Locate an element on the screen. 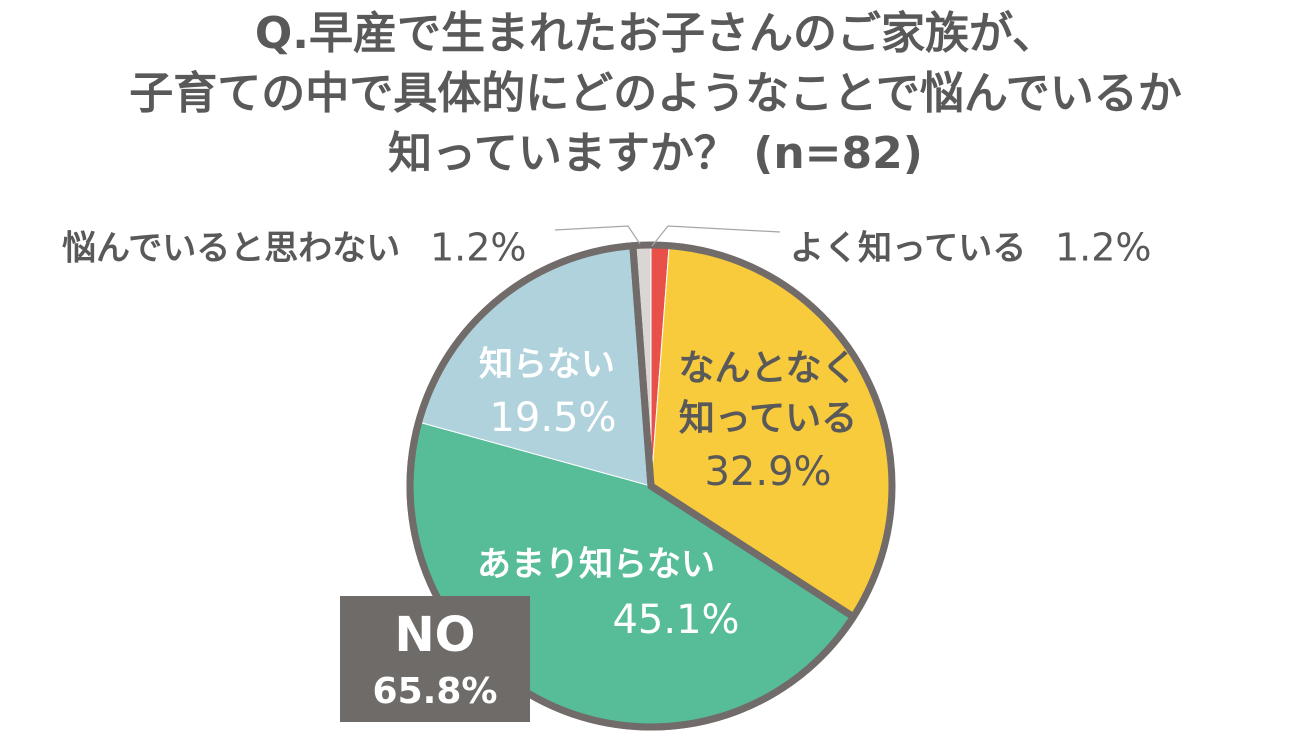  slice-3-value-label: 45.1% is located at coordinates (675, 620).